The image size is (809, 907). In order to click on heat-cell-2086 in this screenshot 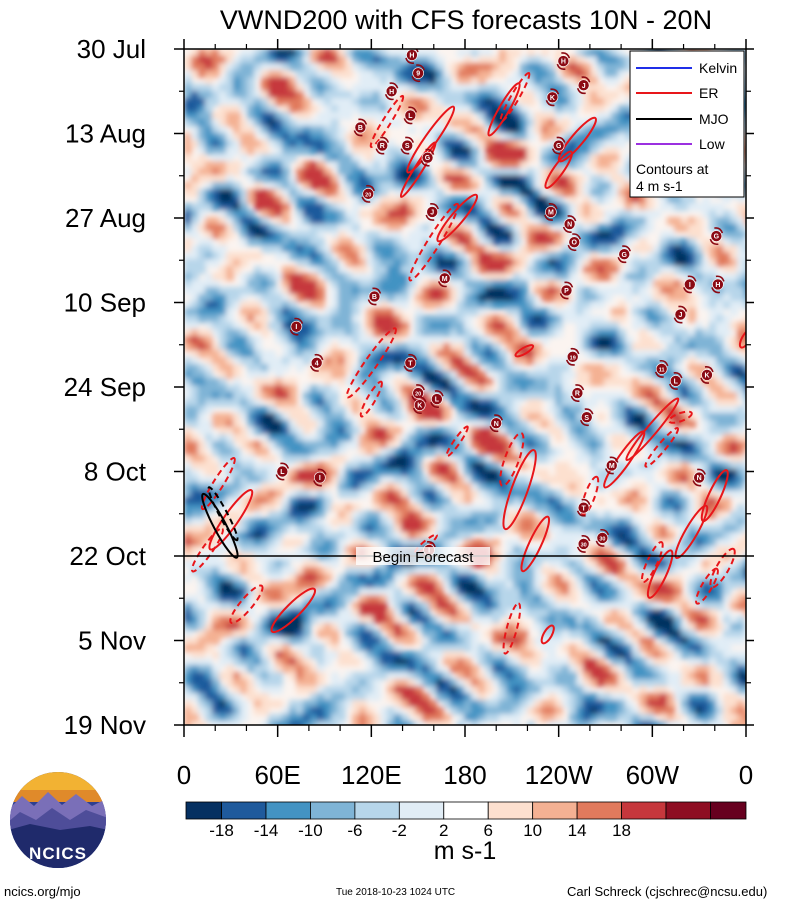, I will do `click(314, 263)`.